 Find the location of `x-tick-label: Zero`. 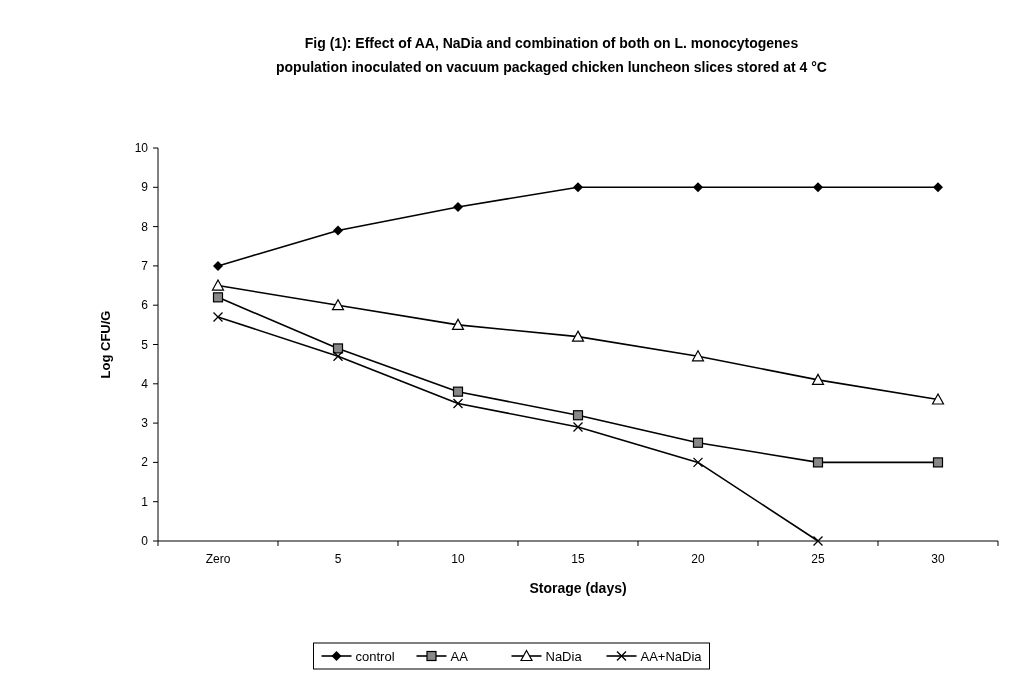

x-tick-label: Zero is located at coordinates (218, 559).